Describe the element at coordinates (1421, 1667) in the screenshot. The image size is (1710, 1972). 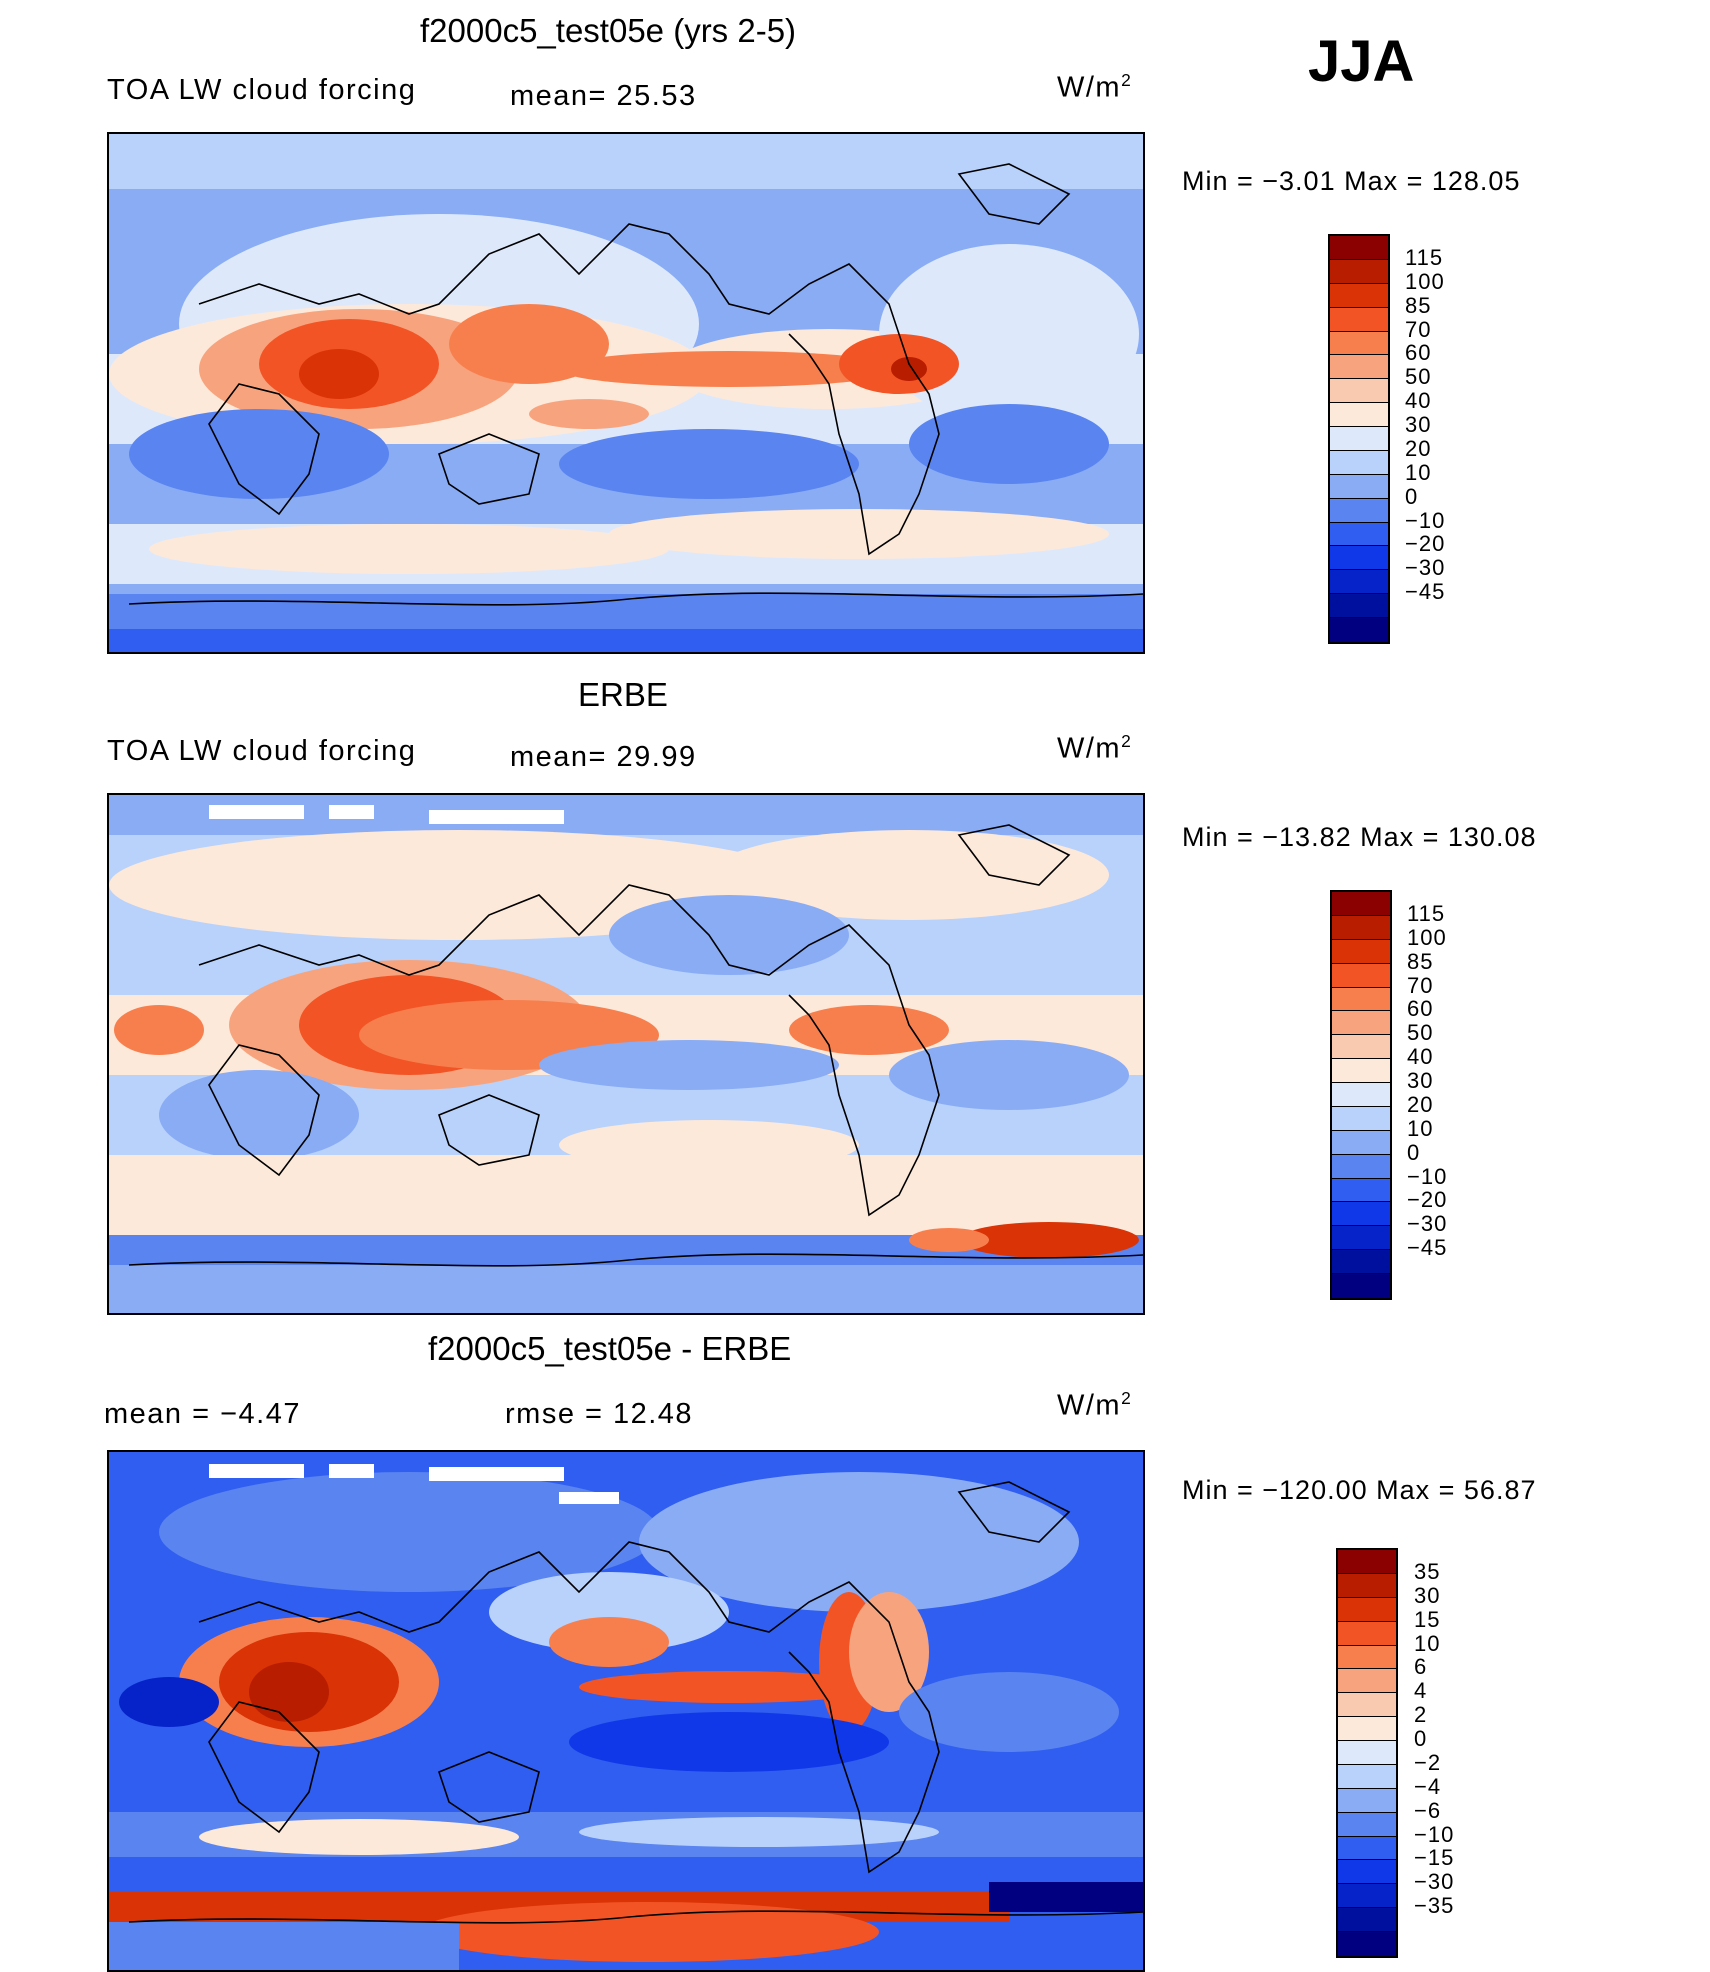
I see `colorbar-tick-label: 6` at that location.